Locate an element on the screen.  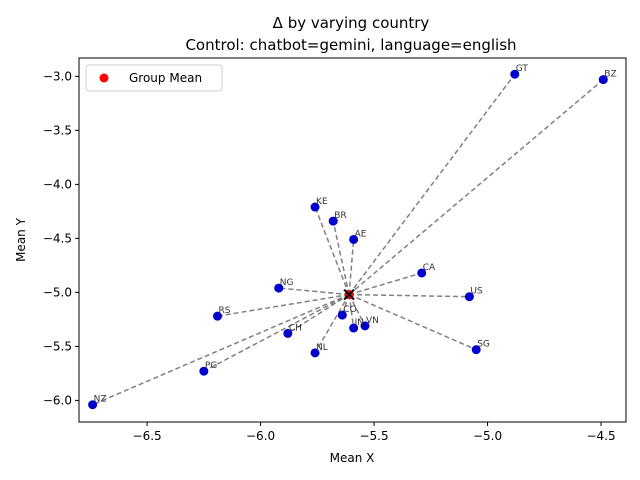
x-axis-ticks: −6.5 −6.0 −5.5 −5.0 −4.5 is located at coordinates (374, 432).